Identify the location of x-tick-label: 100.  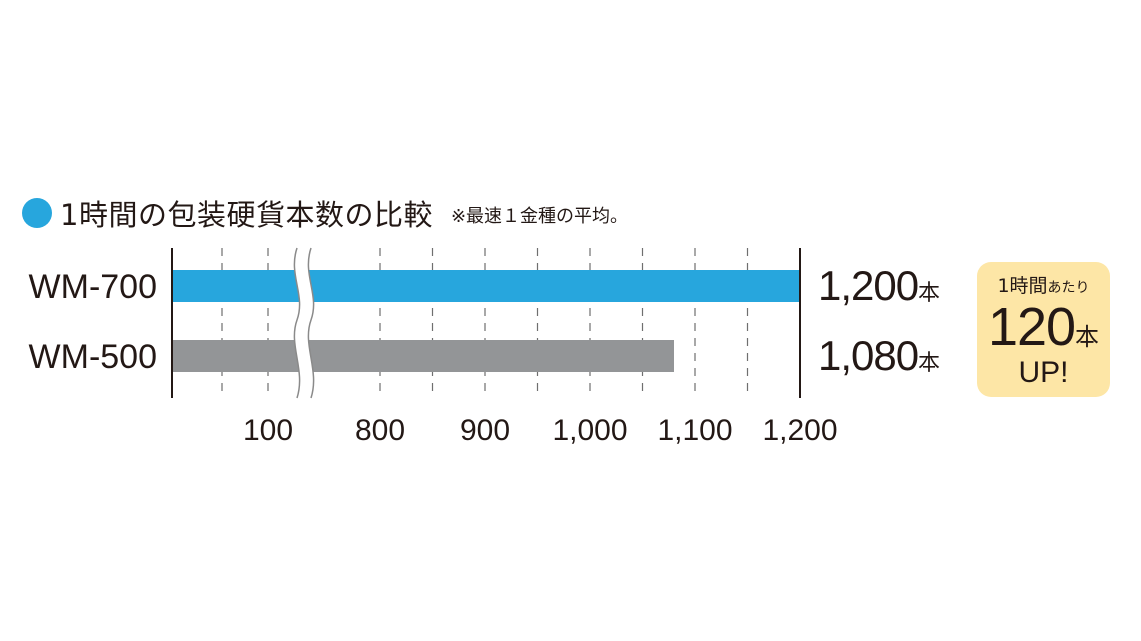
(268, 430).